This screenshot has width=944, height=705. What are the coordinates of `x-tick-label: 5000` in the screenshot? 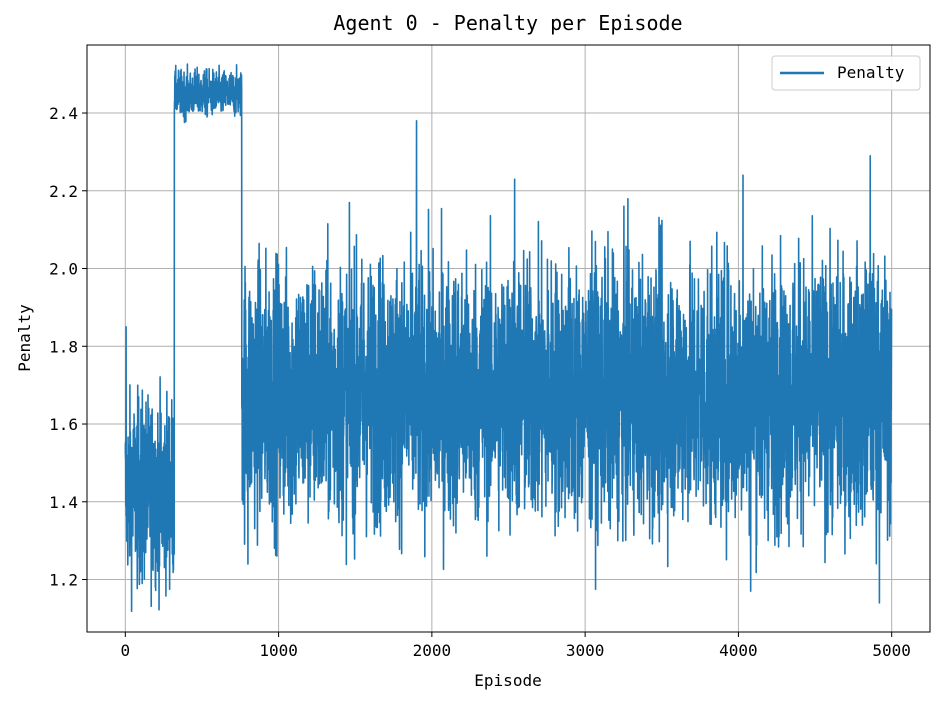 It's located at (891, 650).